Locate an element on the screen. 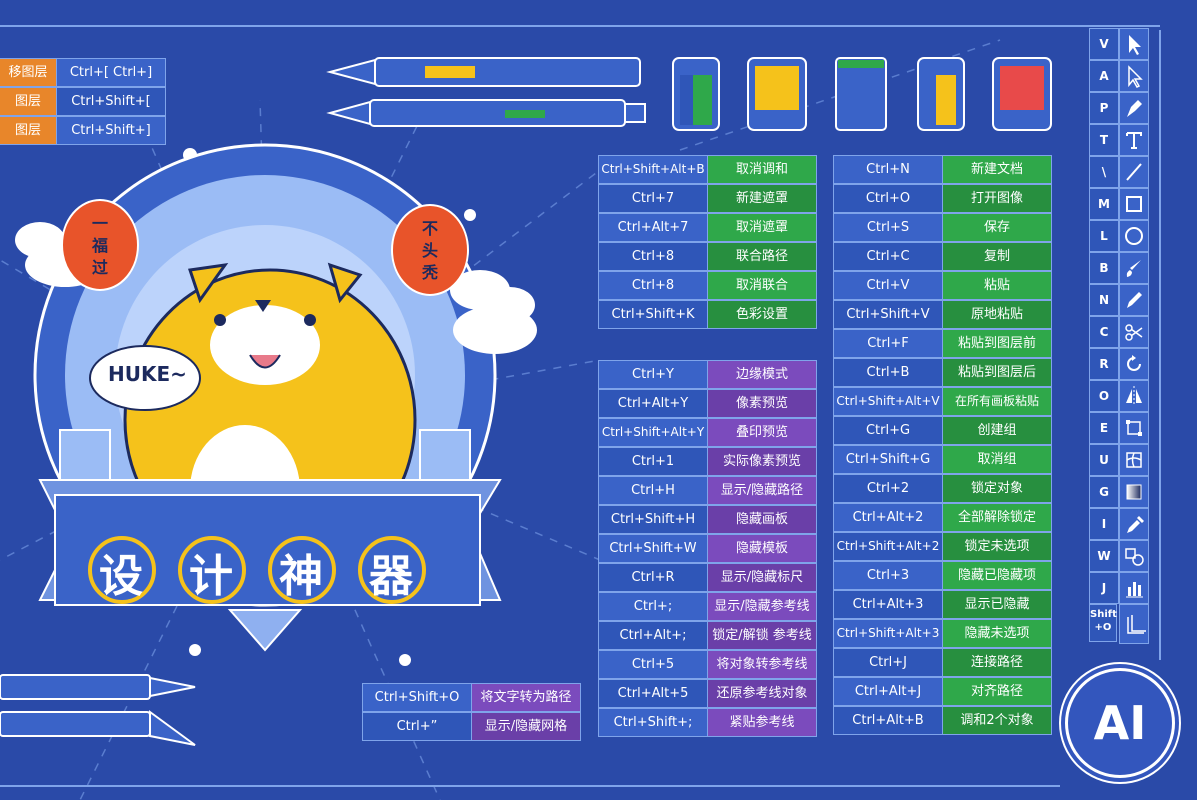 Image resolution: width=1197 pixels, height=800 pixels. action-cell: 显示/隐藏标尺 is located at coordinates (762, 577).